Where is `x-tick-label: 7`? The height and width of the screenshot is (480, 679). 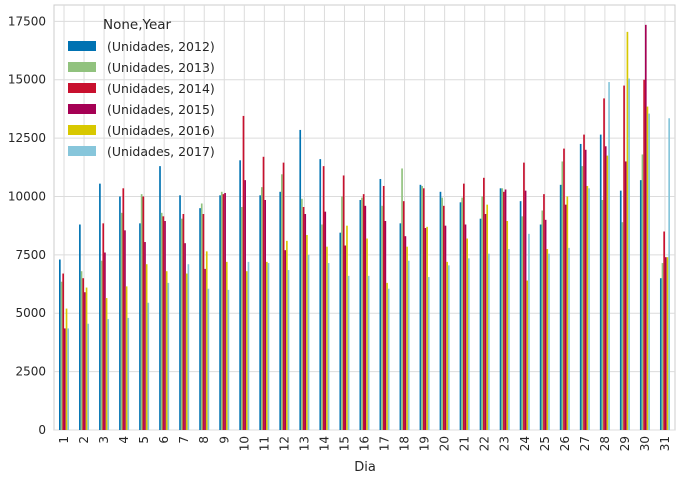 x-tick-label: 7 is located at coordinates (184, 440).